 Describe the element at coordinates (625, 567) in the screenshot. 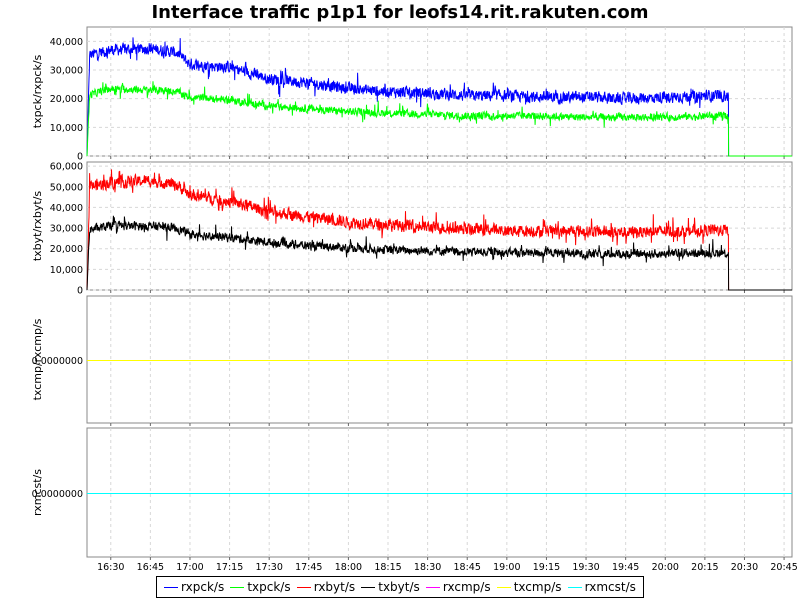

I see `x-tick-label: 19:45` at that location.